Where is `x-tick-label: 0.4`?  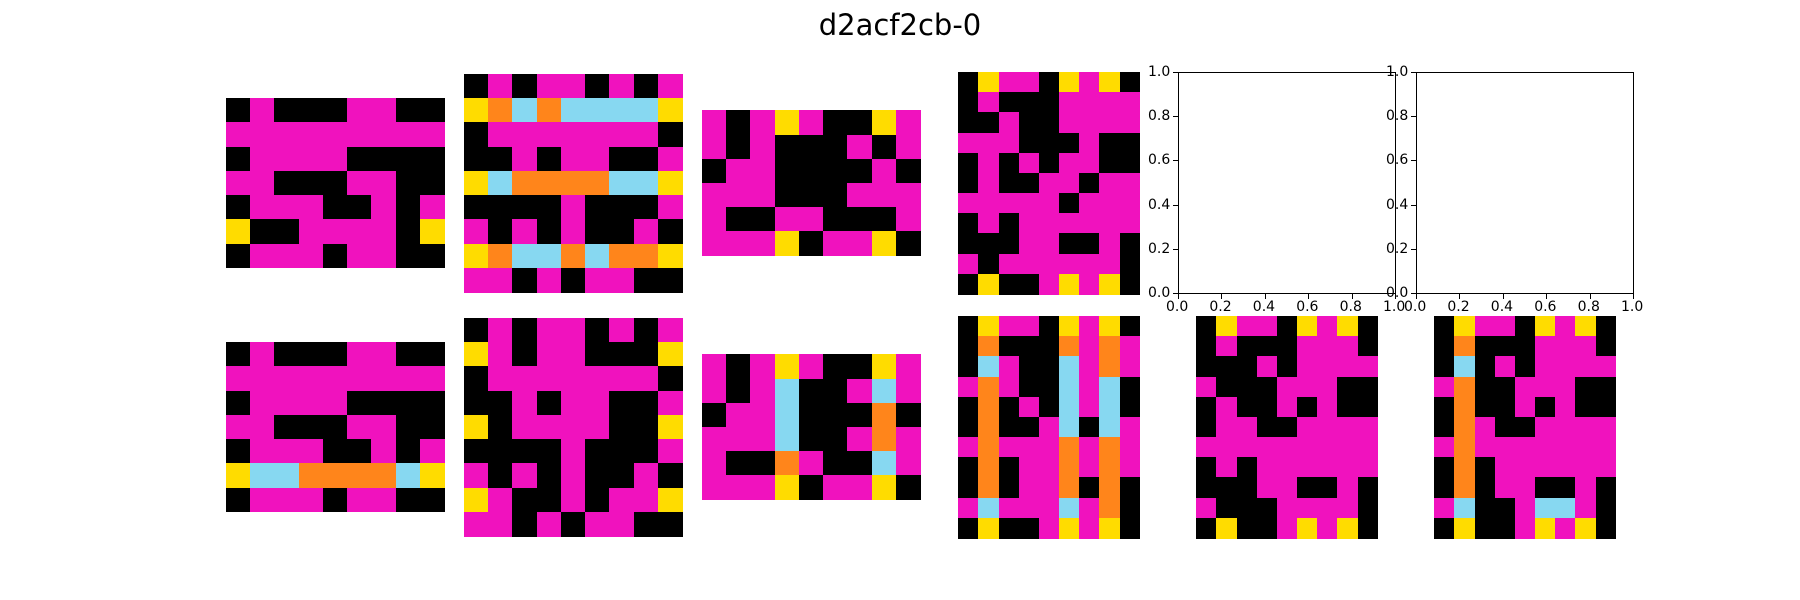 x-tick-label: 0.4 is located at coordinates (1502, 307).